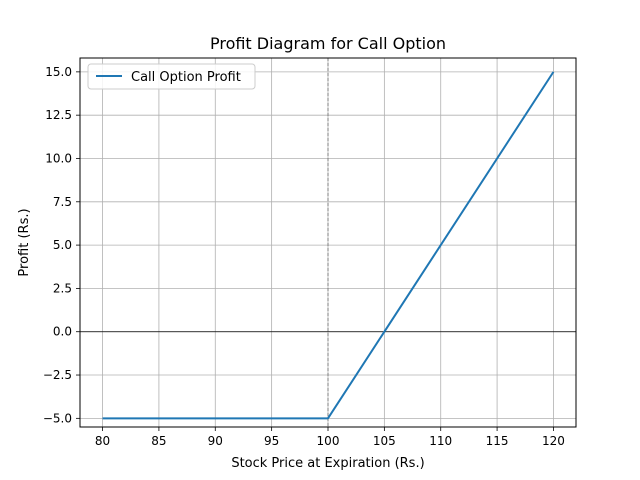 The width and height of the screenshot is (640, 480). Describe the element at coordinates (328, 43) in the screenshot. I see `chart-title: Profit Diagram for Call Option` at that location.